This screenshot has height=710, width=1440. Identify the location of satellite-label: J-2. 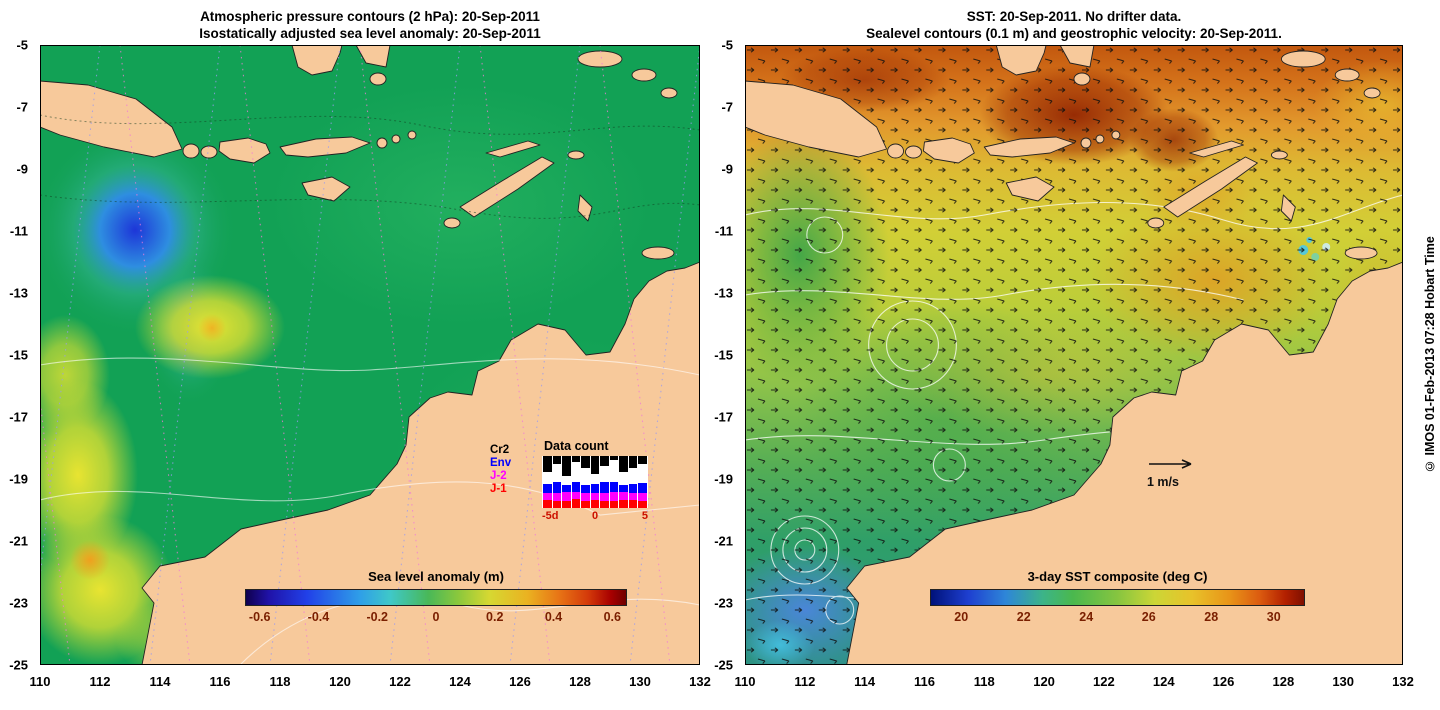
(498, 476).